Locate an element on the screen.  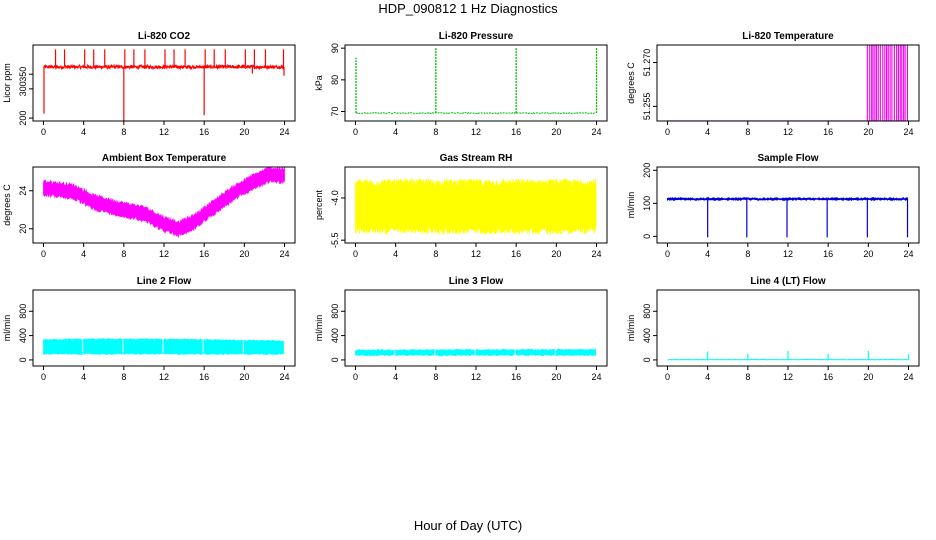
y-tick-label: 24 is located at coordinates (23, 191).